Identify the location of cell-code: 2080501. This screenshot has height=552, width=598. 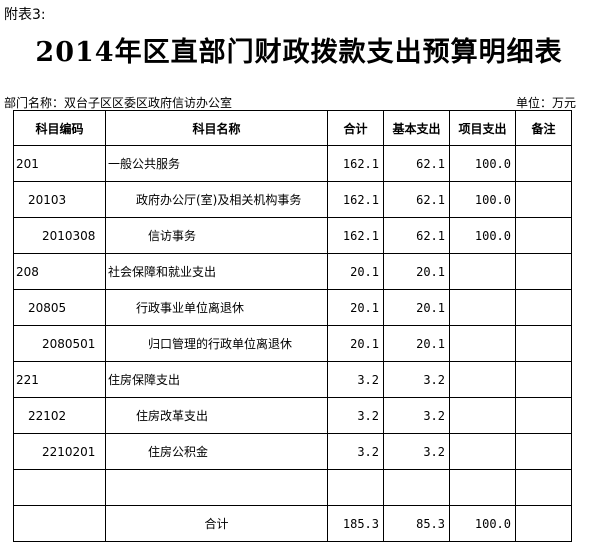
(59, 343).